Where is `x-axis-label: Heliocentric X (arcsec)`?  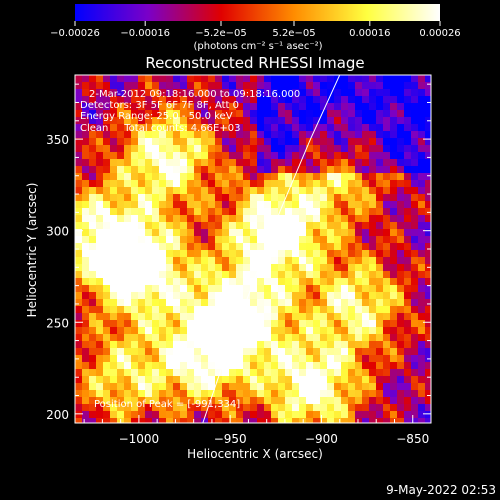 x-axis-label: Heliocentric X (arcsec) is located at coordinates (255, 454).